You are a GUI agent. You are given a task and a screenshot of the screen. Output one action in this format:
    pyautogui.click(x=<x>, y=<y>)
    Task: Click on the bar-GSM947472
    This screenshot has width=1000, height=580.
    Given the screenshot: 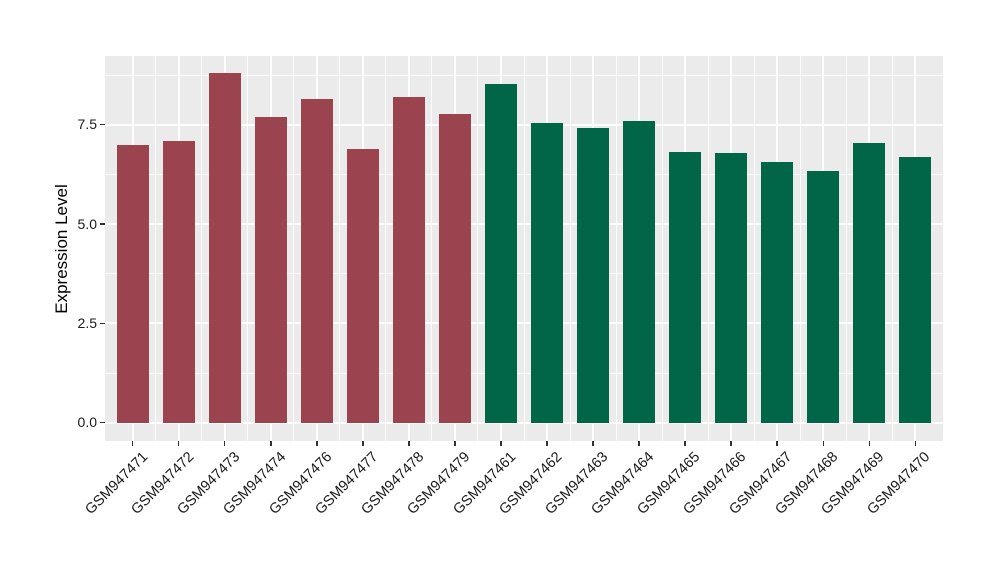 What is the action you would take?
    pyautogui.click(x=178, y=282)
    